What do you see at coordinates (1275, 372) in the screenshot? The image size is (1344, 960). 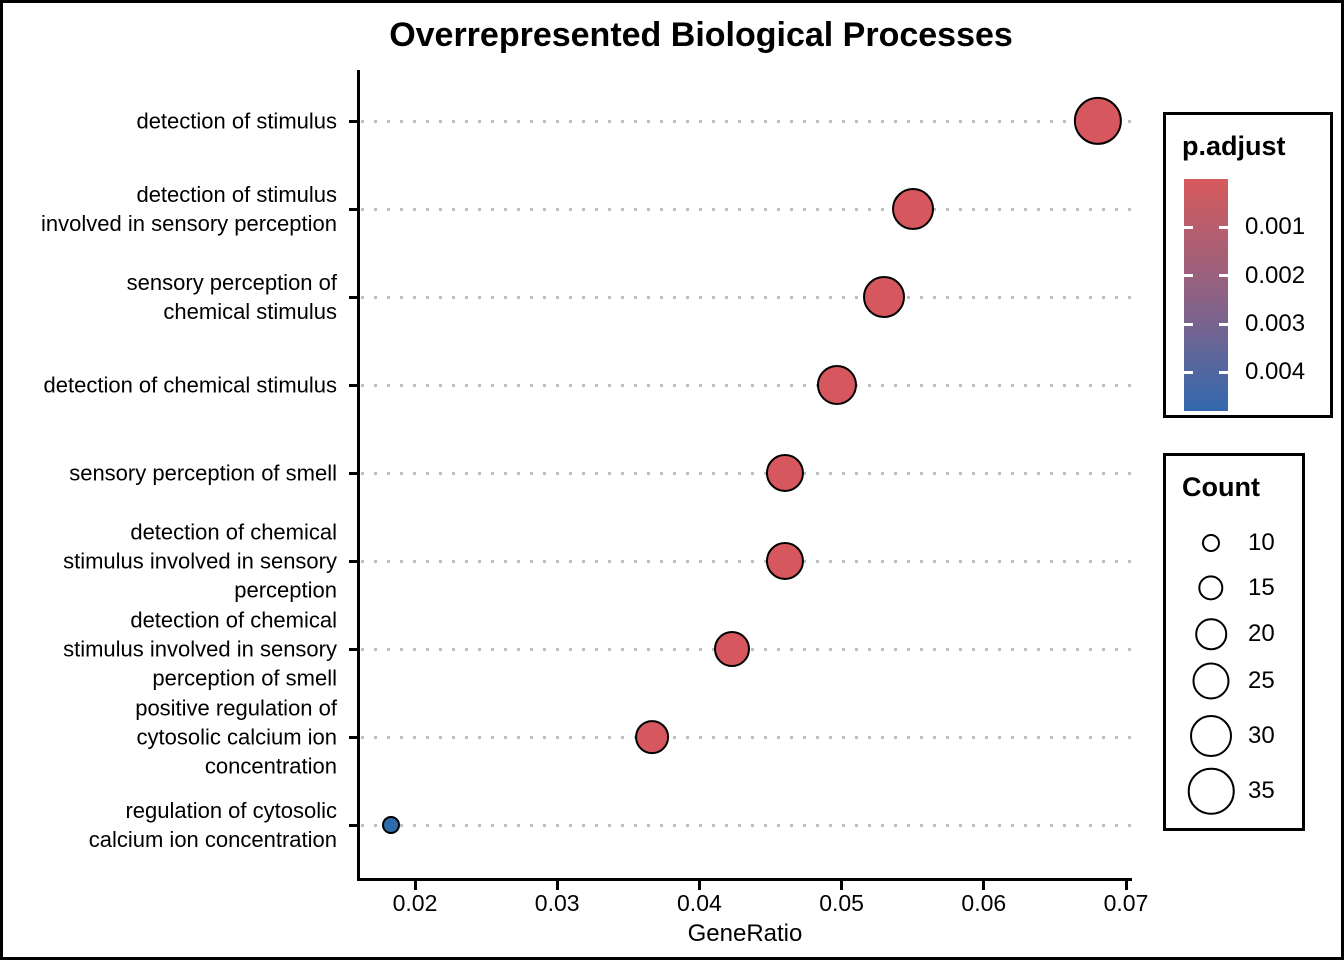 I see `padjust-tick-label: 0.004` at bounding box center [1275, 372].